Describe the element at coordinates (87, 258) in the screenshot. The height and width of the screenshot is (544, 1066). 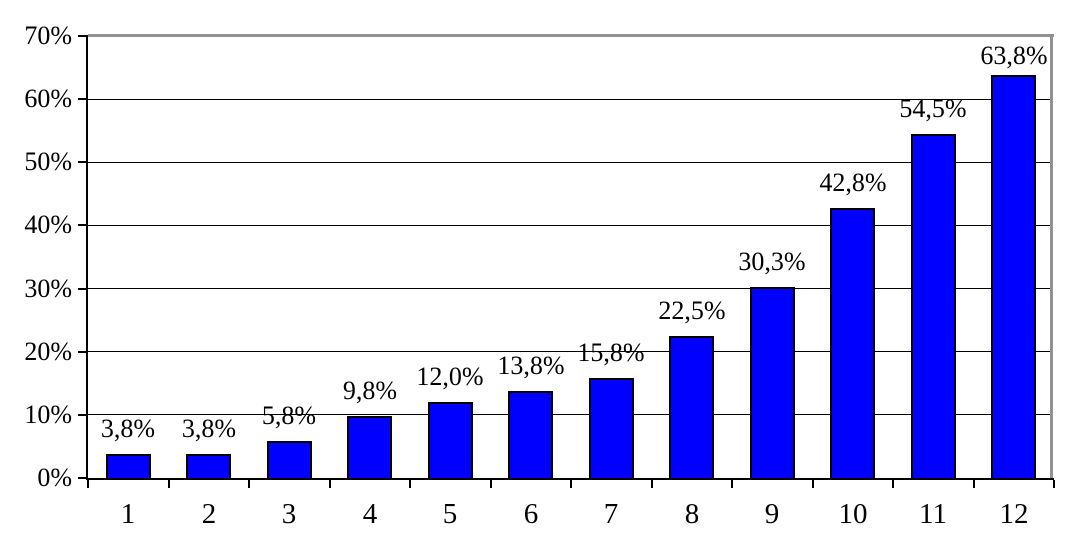
I see `y-axis` at that location.